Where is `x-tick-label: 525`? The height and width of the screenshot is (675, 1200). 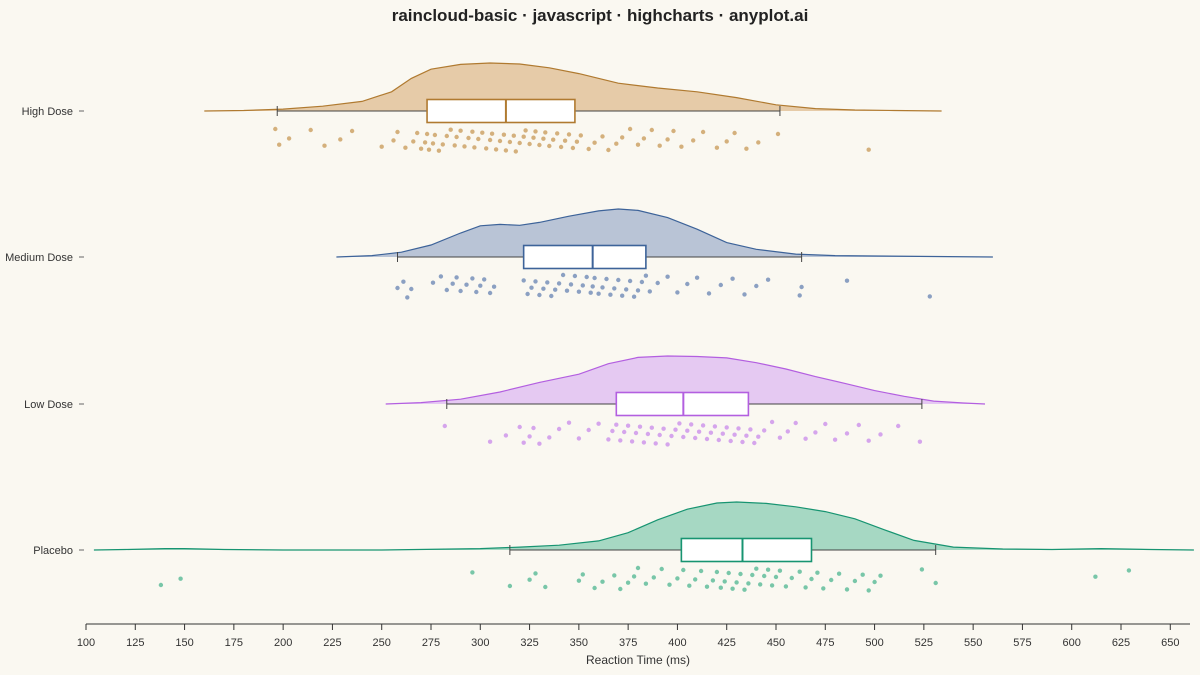 x-tick-label: 525 is located at coordinates (924, 643).